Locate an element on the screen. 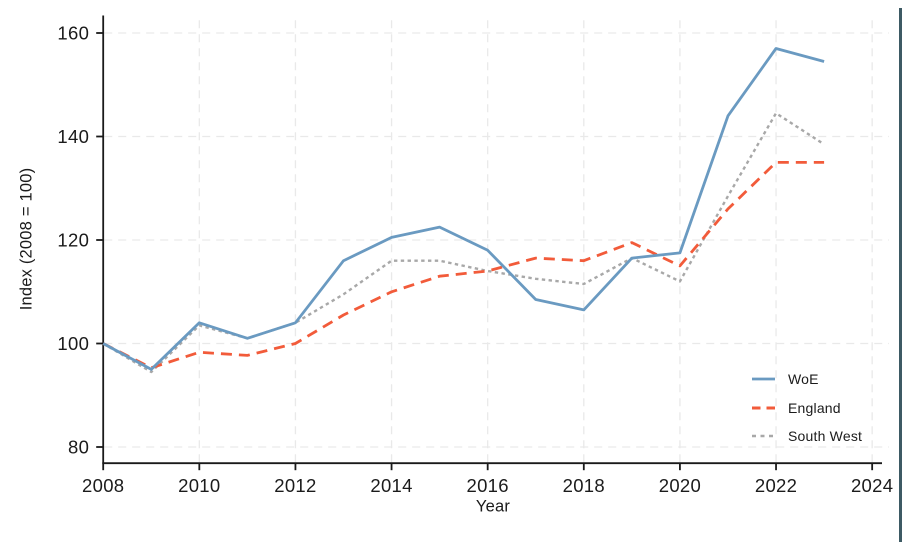 The image size is (904, 542). y-tick-label: 100 is located at coordinates (73, 343).